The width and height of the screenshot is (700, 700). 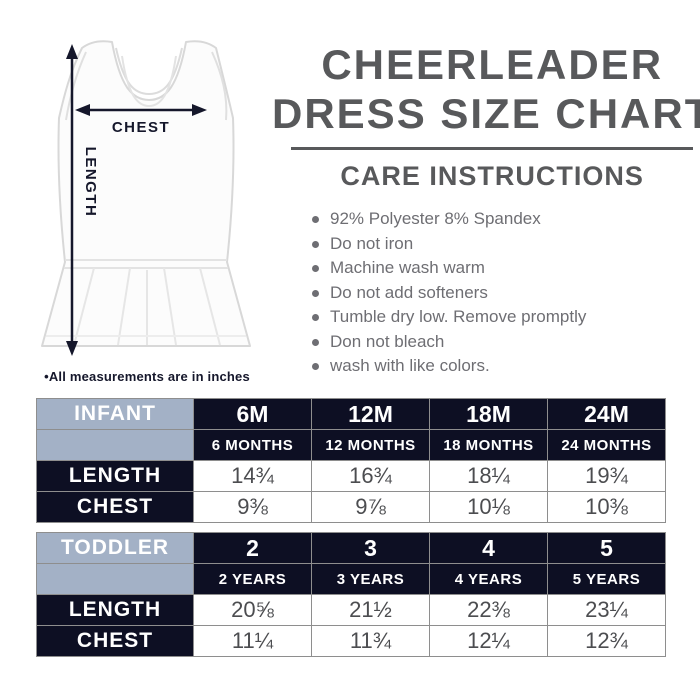 What do you see at coordinates (458, 316) in the screenshot?
I see `care-item-text: Tumble dry low. Remove promptly` at bounding box center [458, 316].